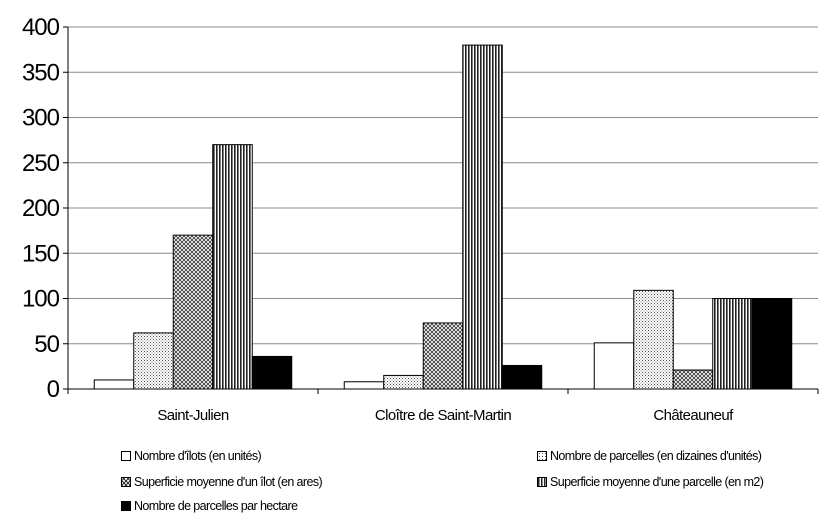  I want to click on y-tick-label: 200, so click(41, 208).